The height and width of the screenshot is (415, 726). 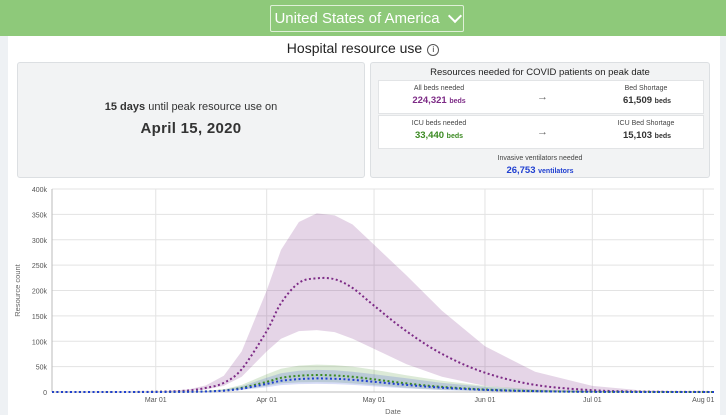 I want to click on country-selector-label: United States of America, so click(x=357, y=18).